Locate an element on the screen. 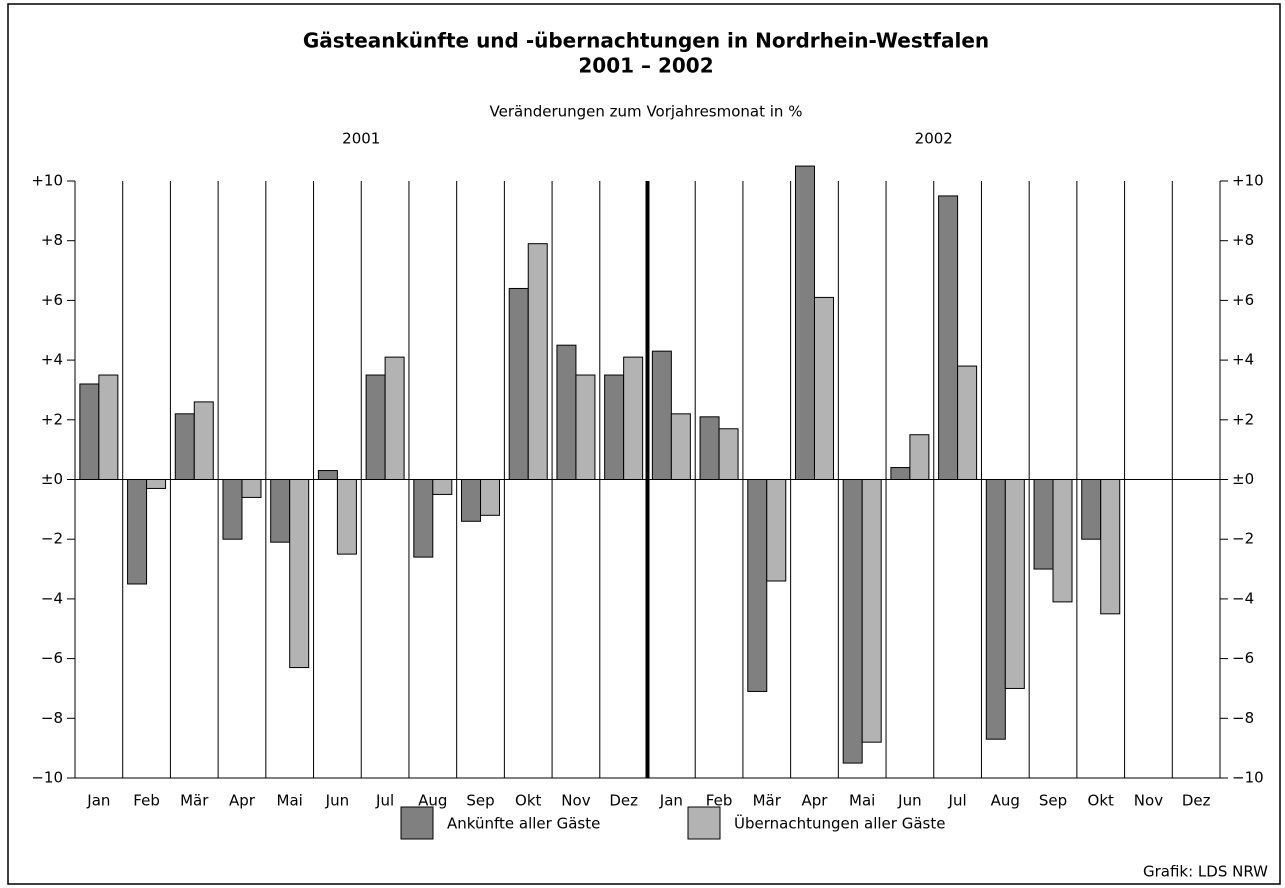 The image size is (1285, 888). subtitle: Veränderungen zum Vorjahresmonat in % is located at coordinates (646, 112).